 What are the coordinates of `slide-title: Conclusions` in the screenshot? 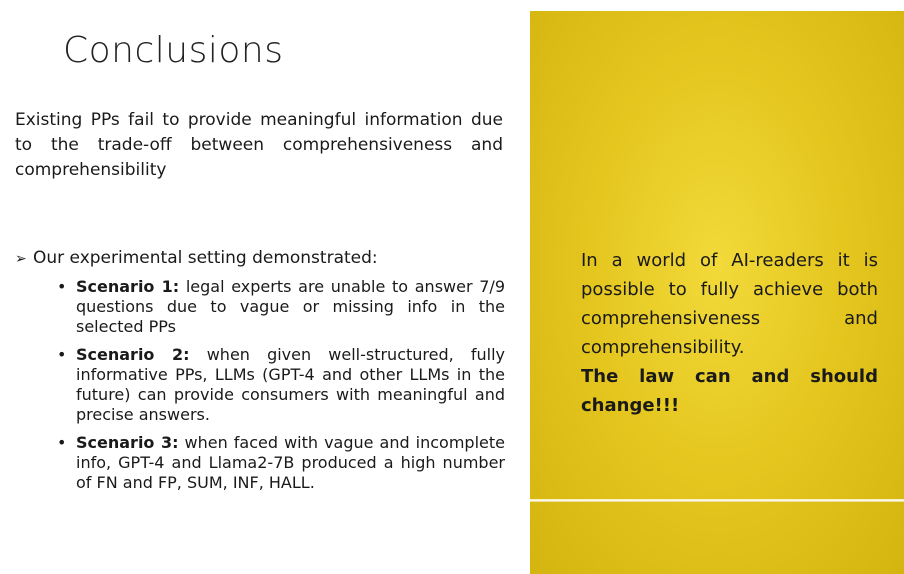 It's located at (173, 50).